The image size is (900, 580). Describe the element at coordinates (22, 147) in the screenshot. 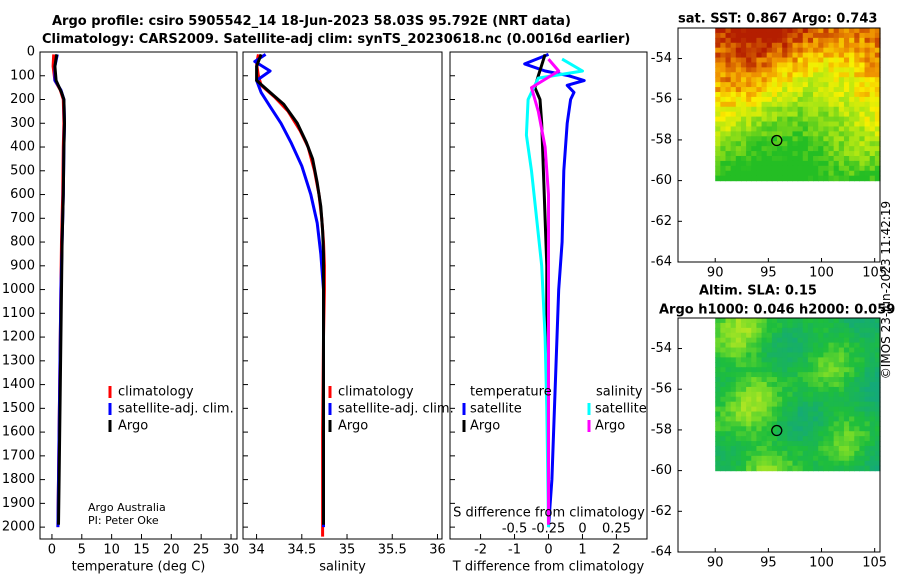

I see `y-tick-label: 400` at that location.